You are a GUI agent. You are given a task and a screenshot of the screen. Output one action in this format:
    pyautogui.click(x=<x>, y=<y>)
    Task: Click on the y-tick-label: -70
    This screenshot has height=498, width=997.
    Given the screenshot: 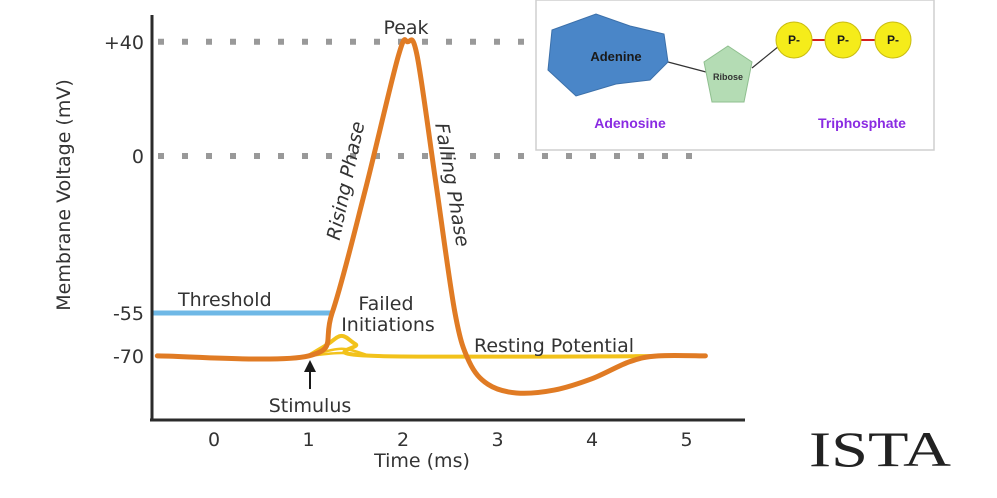 What is the action you would take?
    pyautogui.click(x=128, y=357)
    